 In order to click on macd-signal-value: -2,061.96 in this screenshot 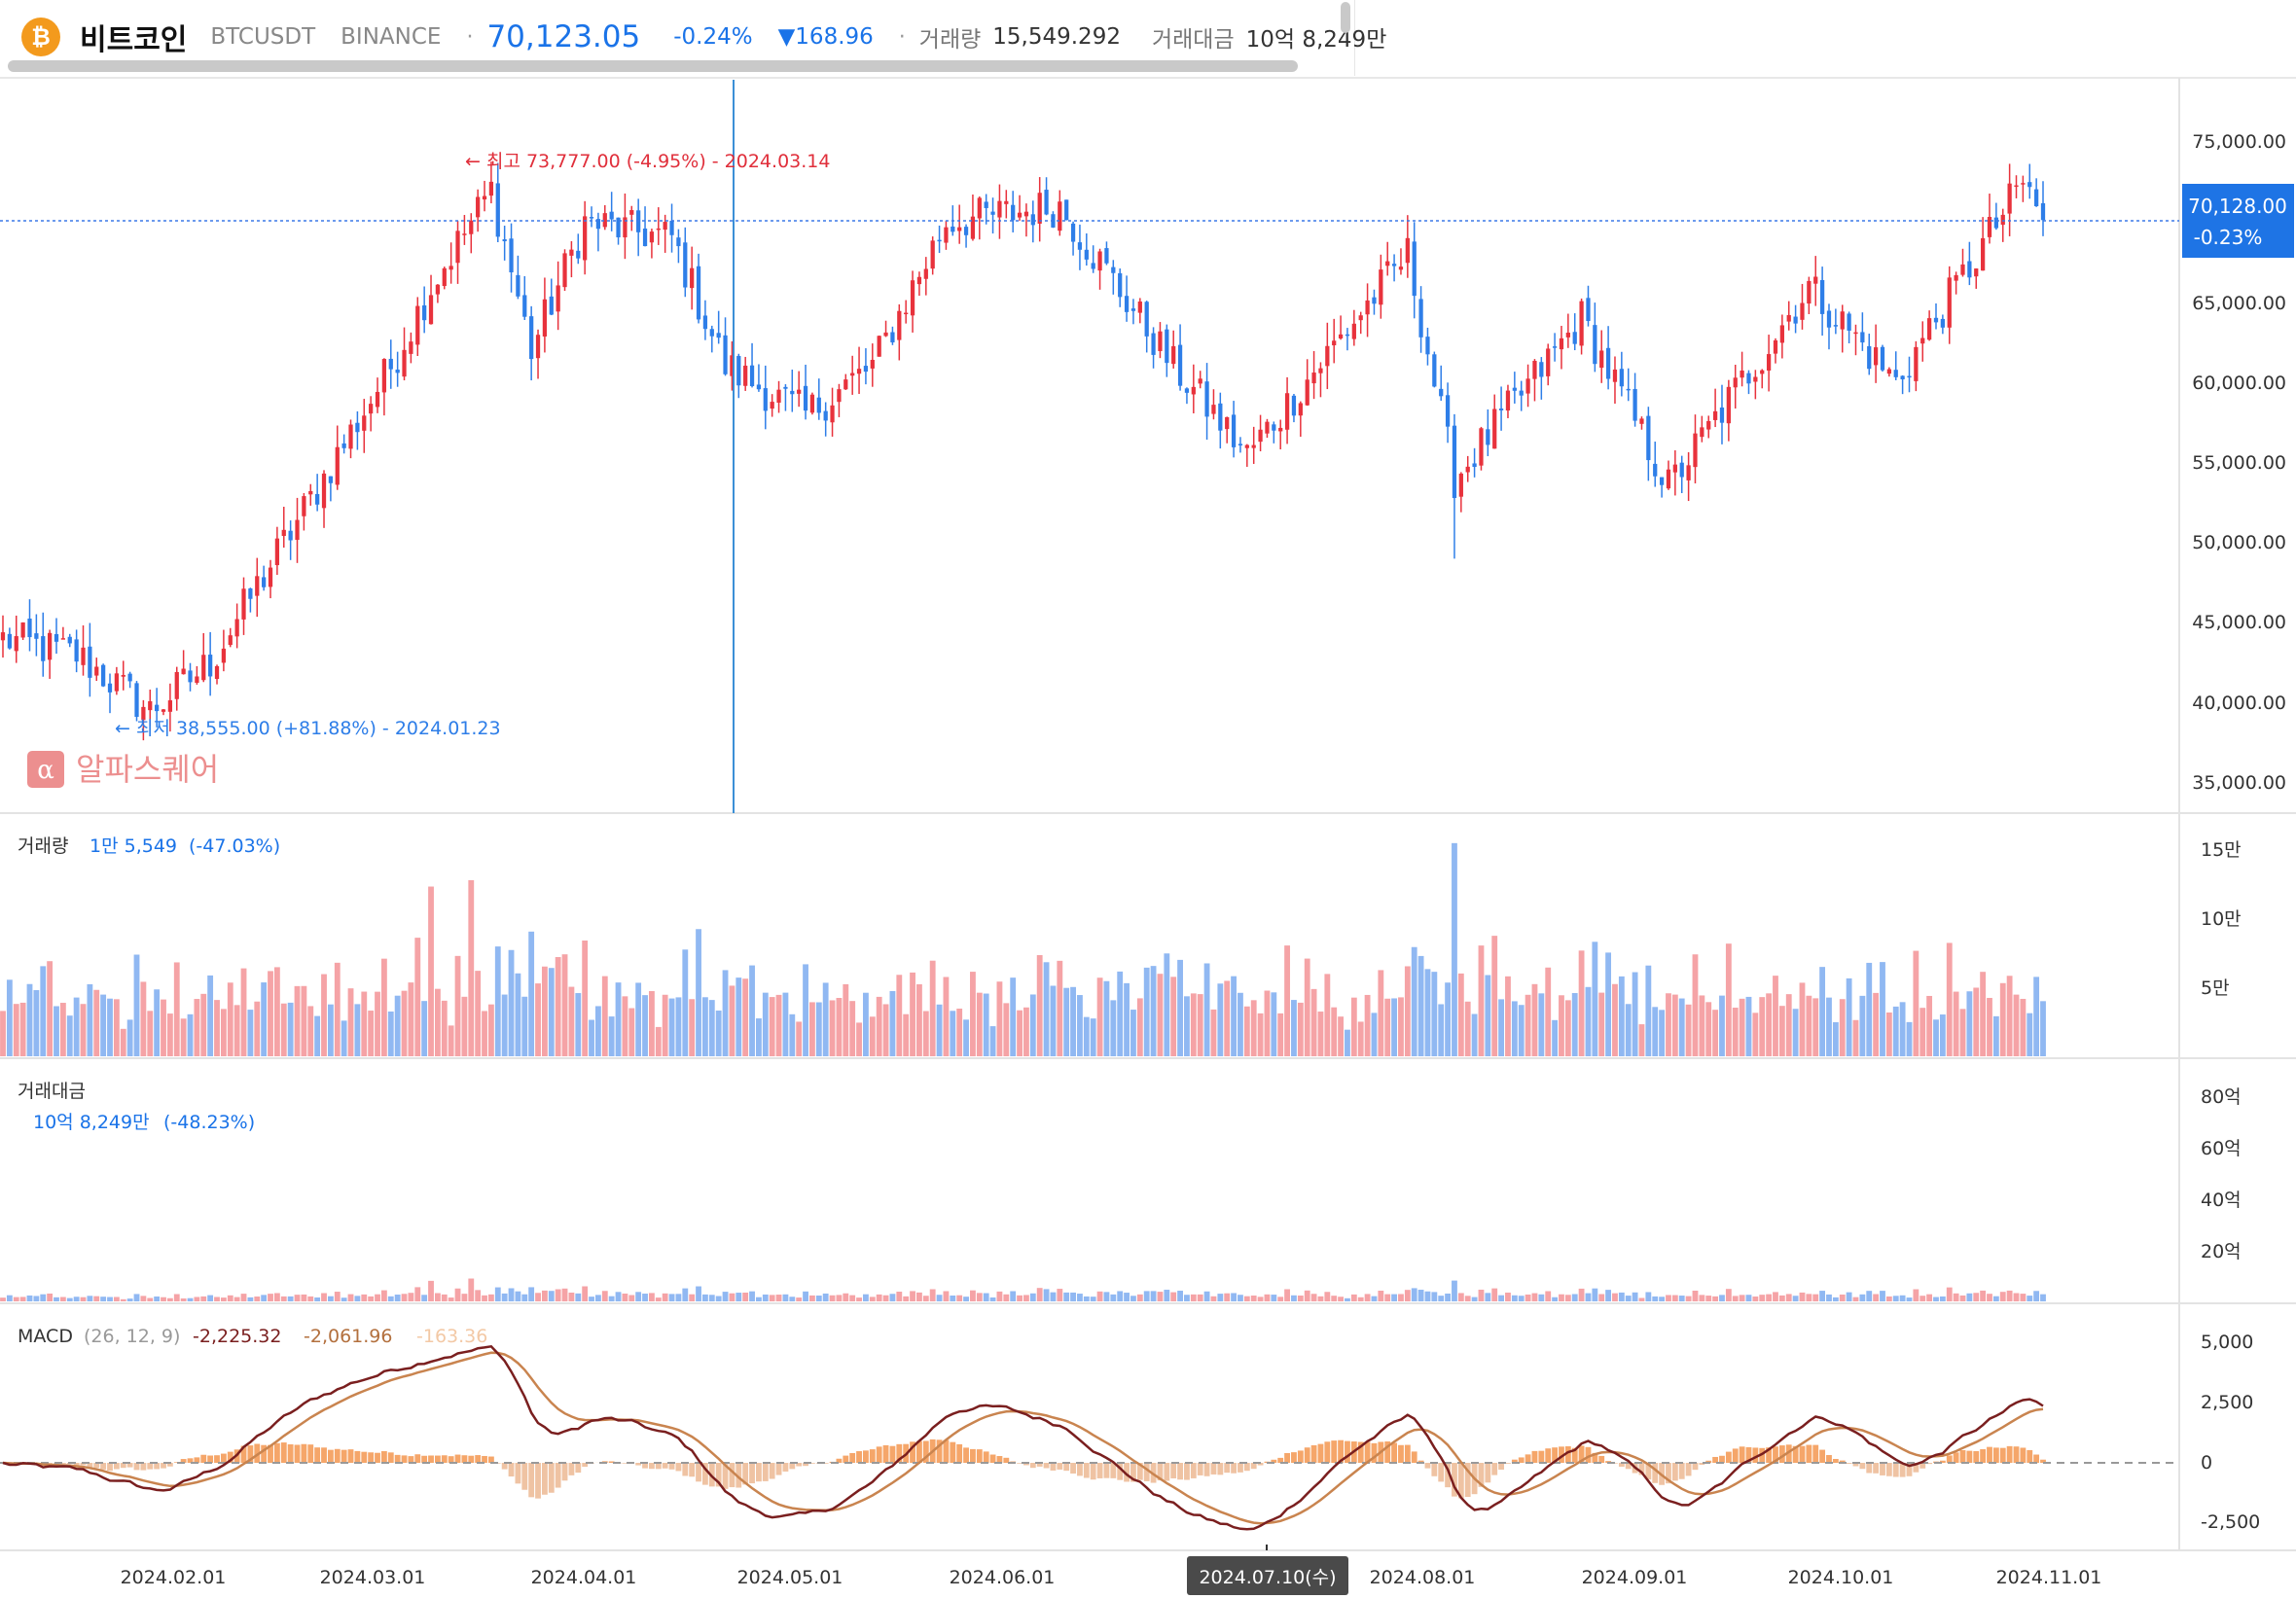, I will do `click(348, 1336)`.